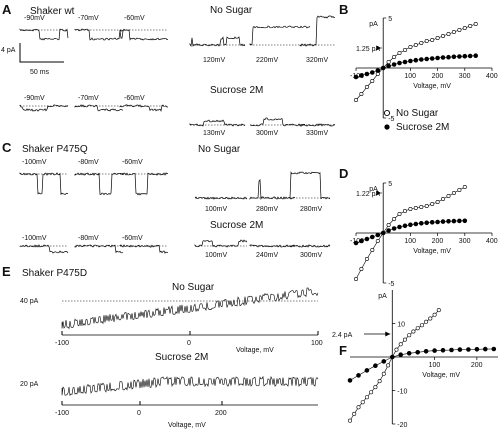 The image size is (500, 438). I want to click on panel-letter-e: E, so click(6, 271).